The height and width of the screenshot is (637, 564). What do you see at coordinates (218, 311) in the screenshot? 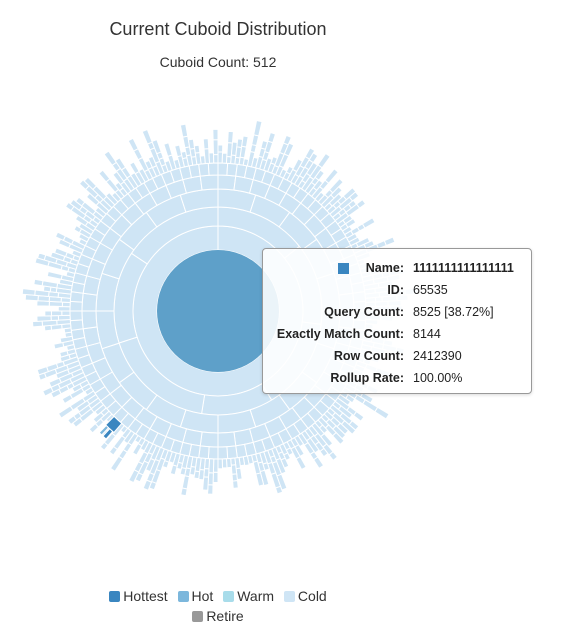
I see `sunburst-root-node` at bounding box center [218, 311].